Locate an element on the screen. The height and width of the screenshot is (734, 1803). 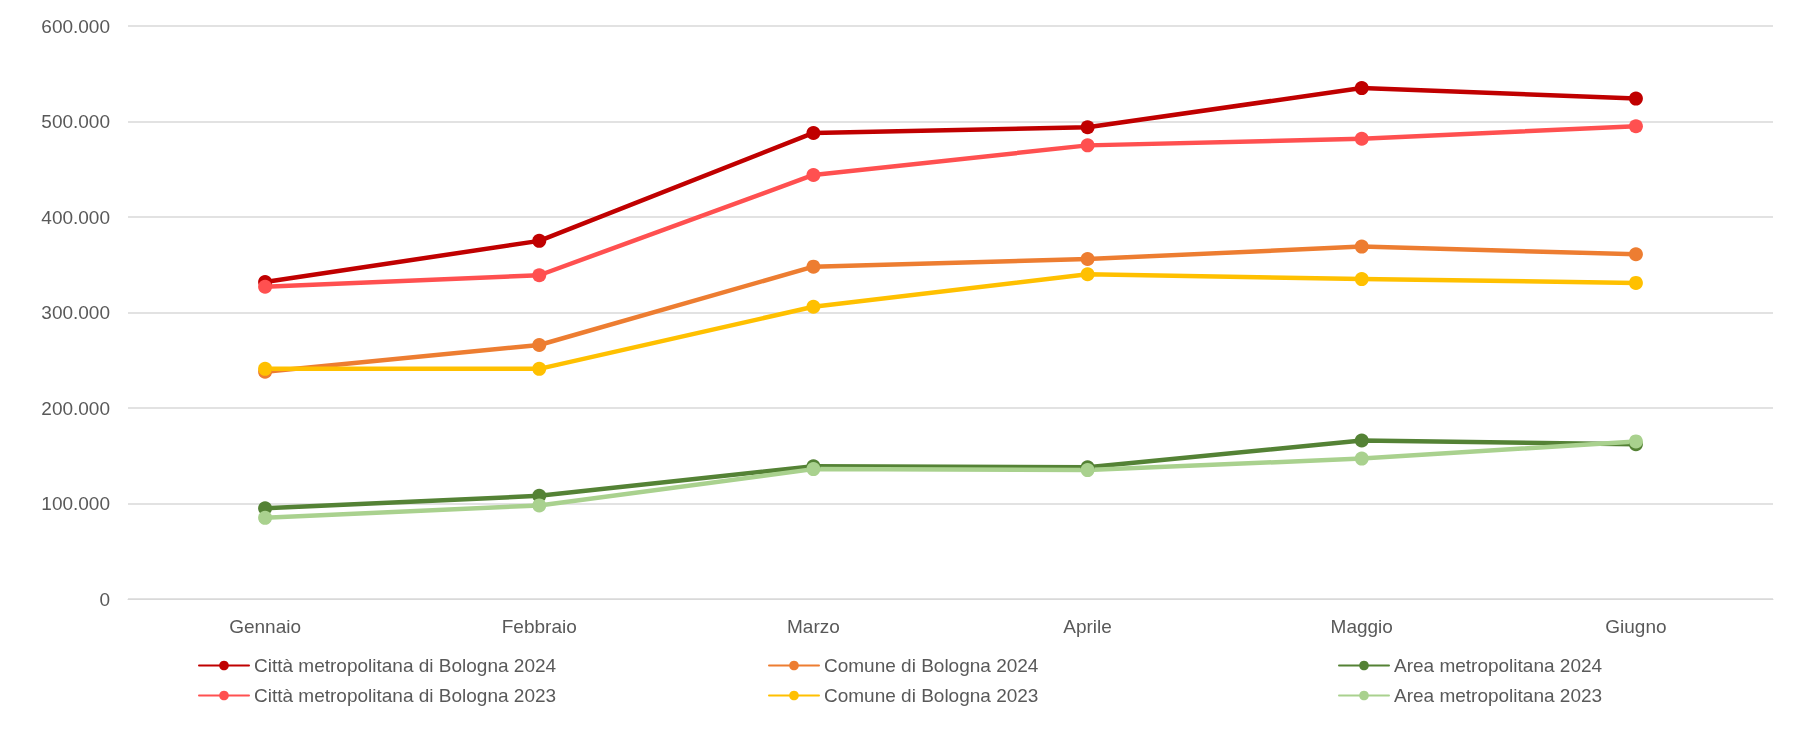
y-tick-label: 400.000 is located at coordinates (75, 217).